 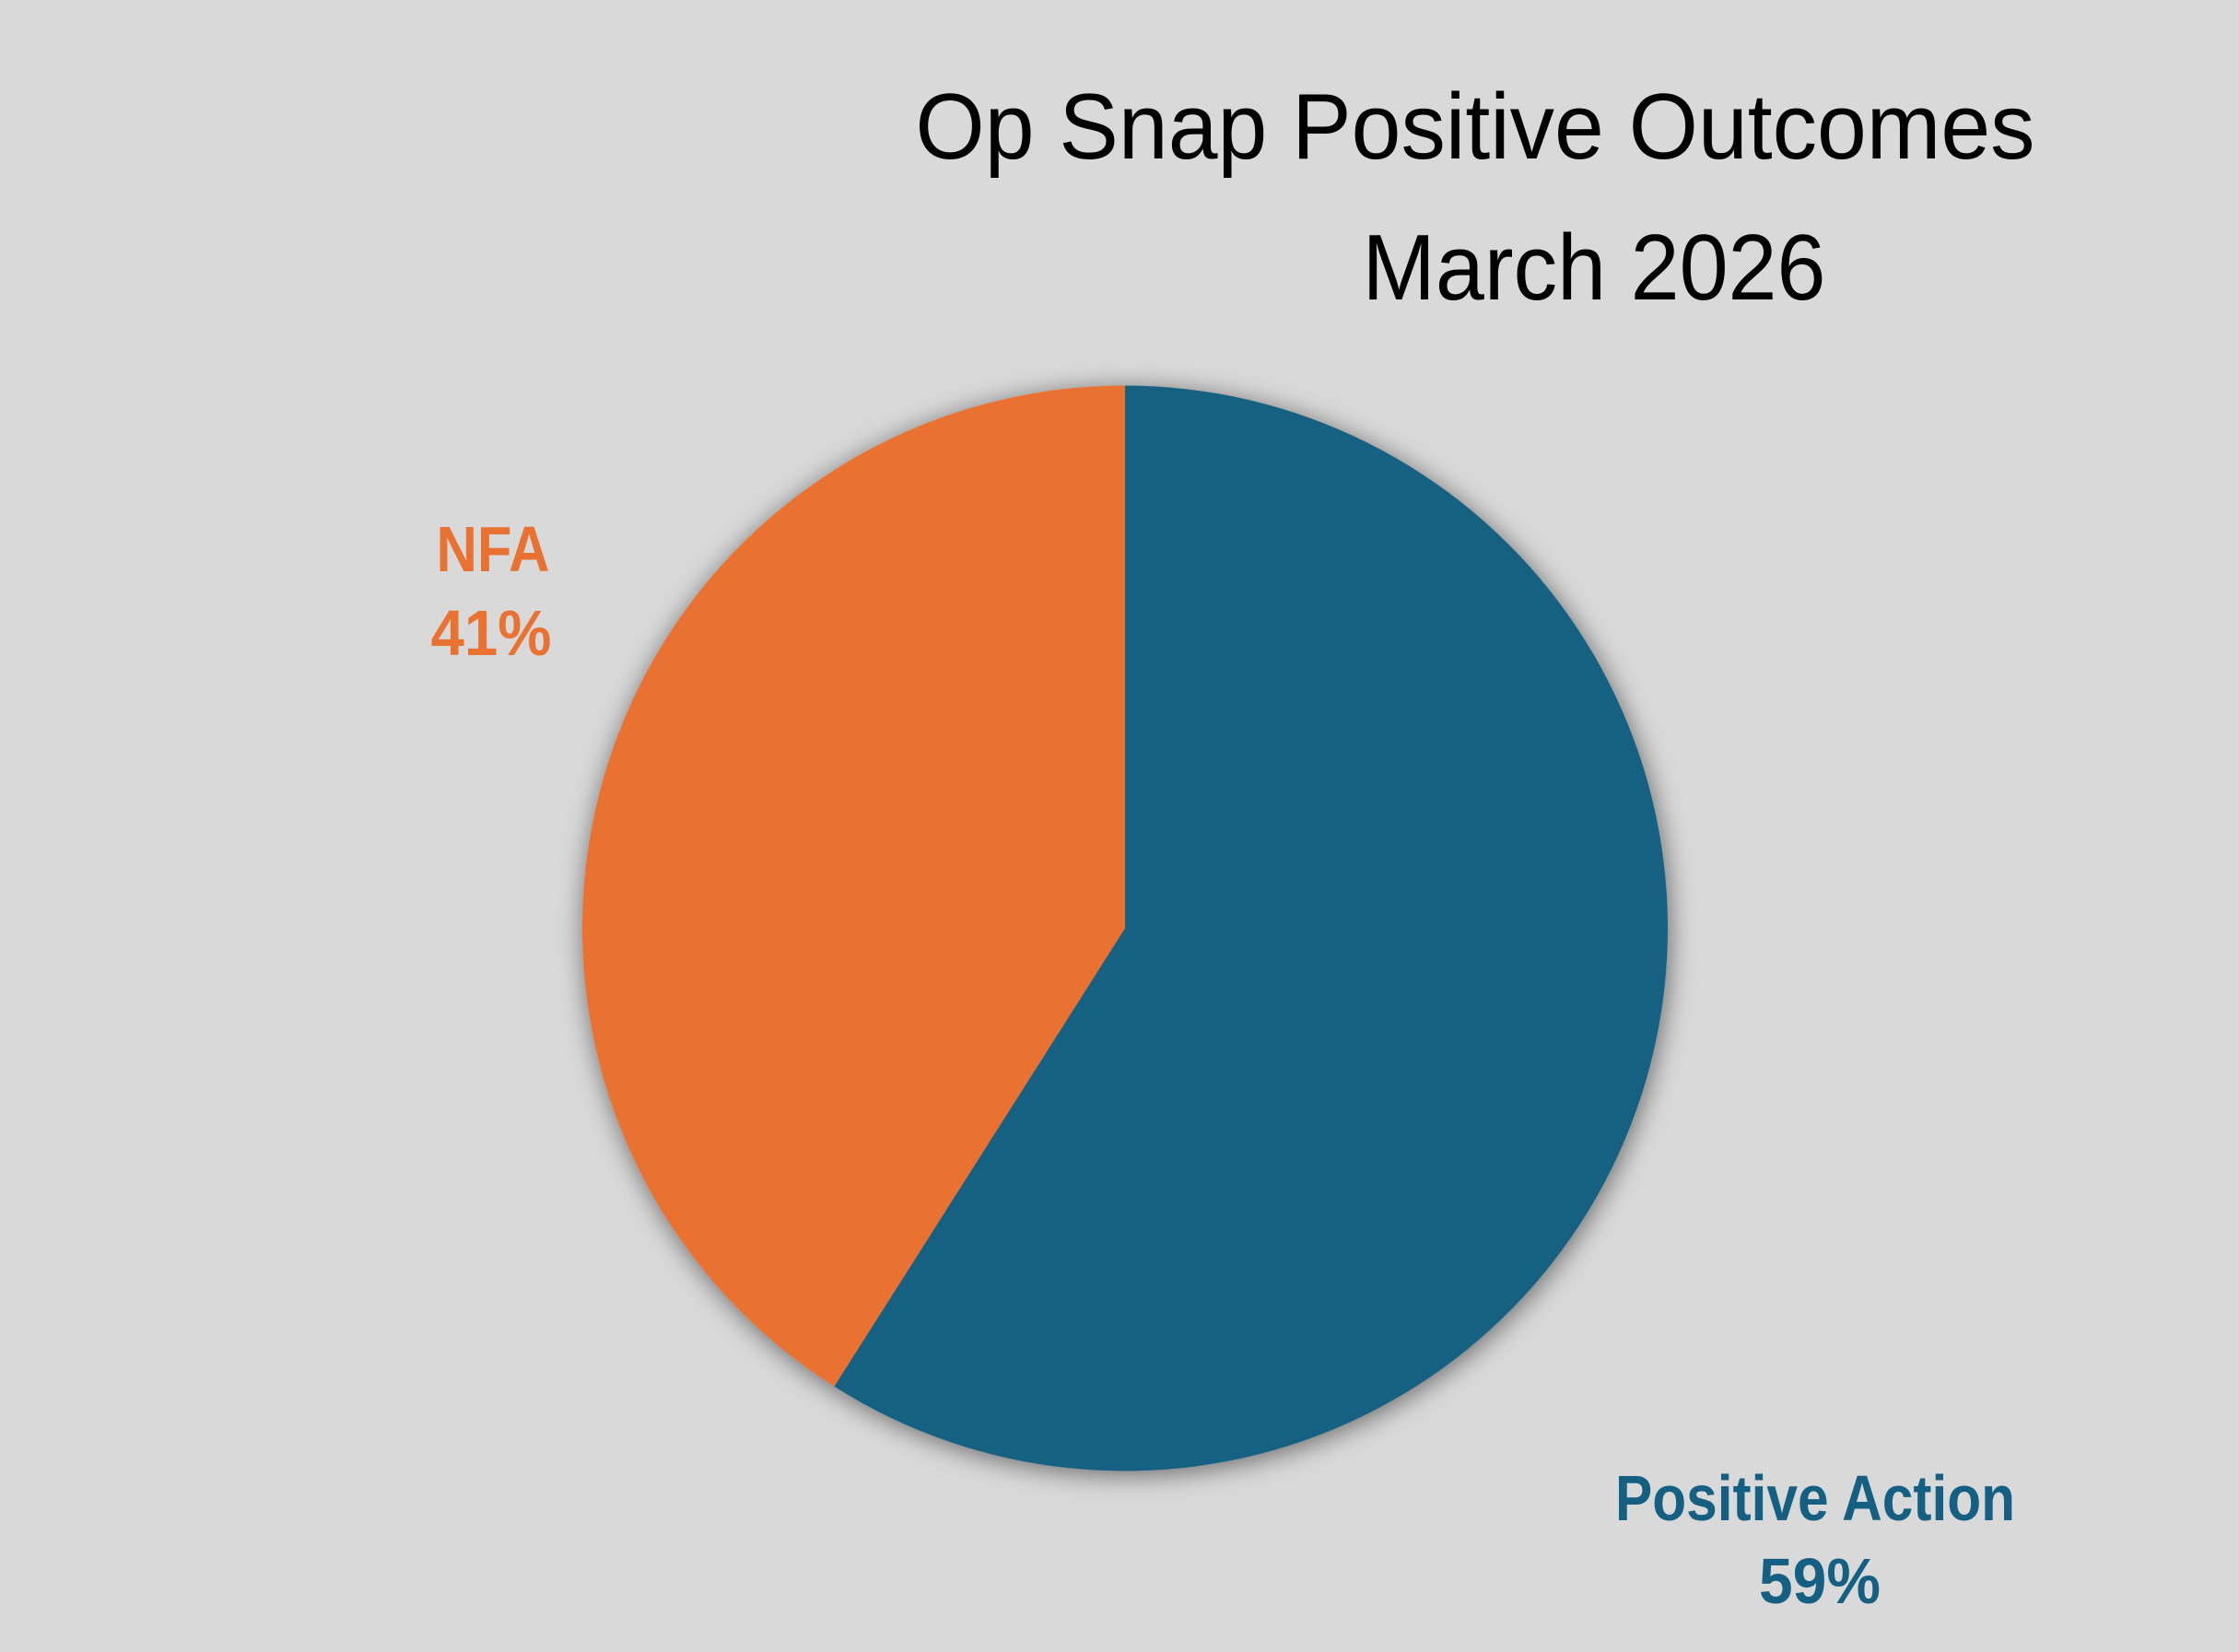 What do you see at coordinates (1820, 1581) in the screenshot?
I see `svg-text: 59%` at bounding box center [1820, 1581].